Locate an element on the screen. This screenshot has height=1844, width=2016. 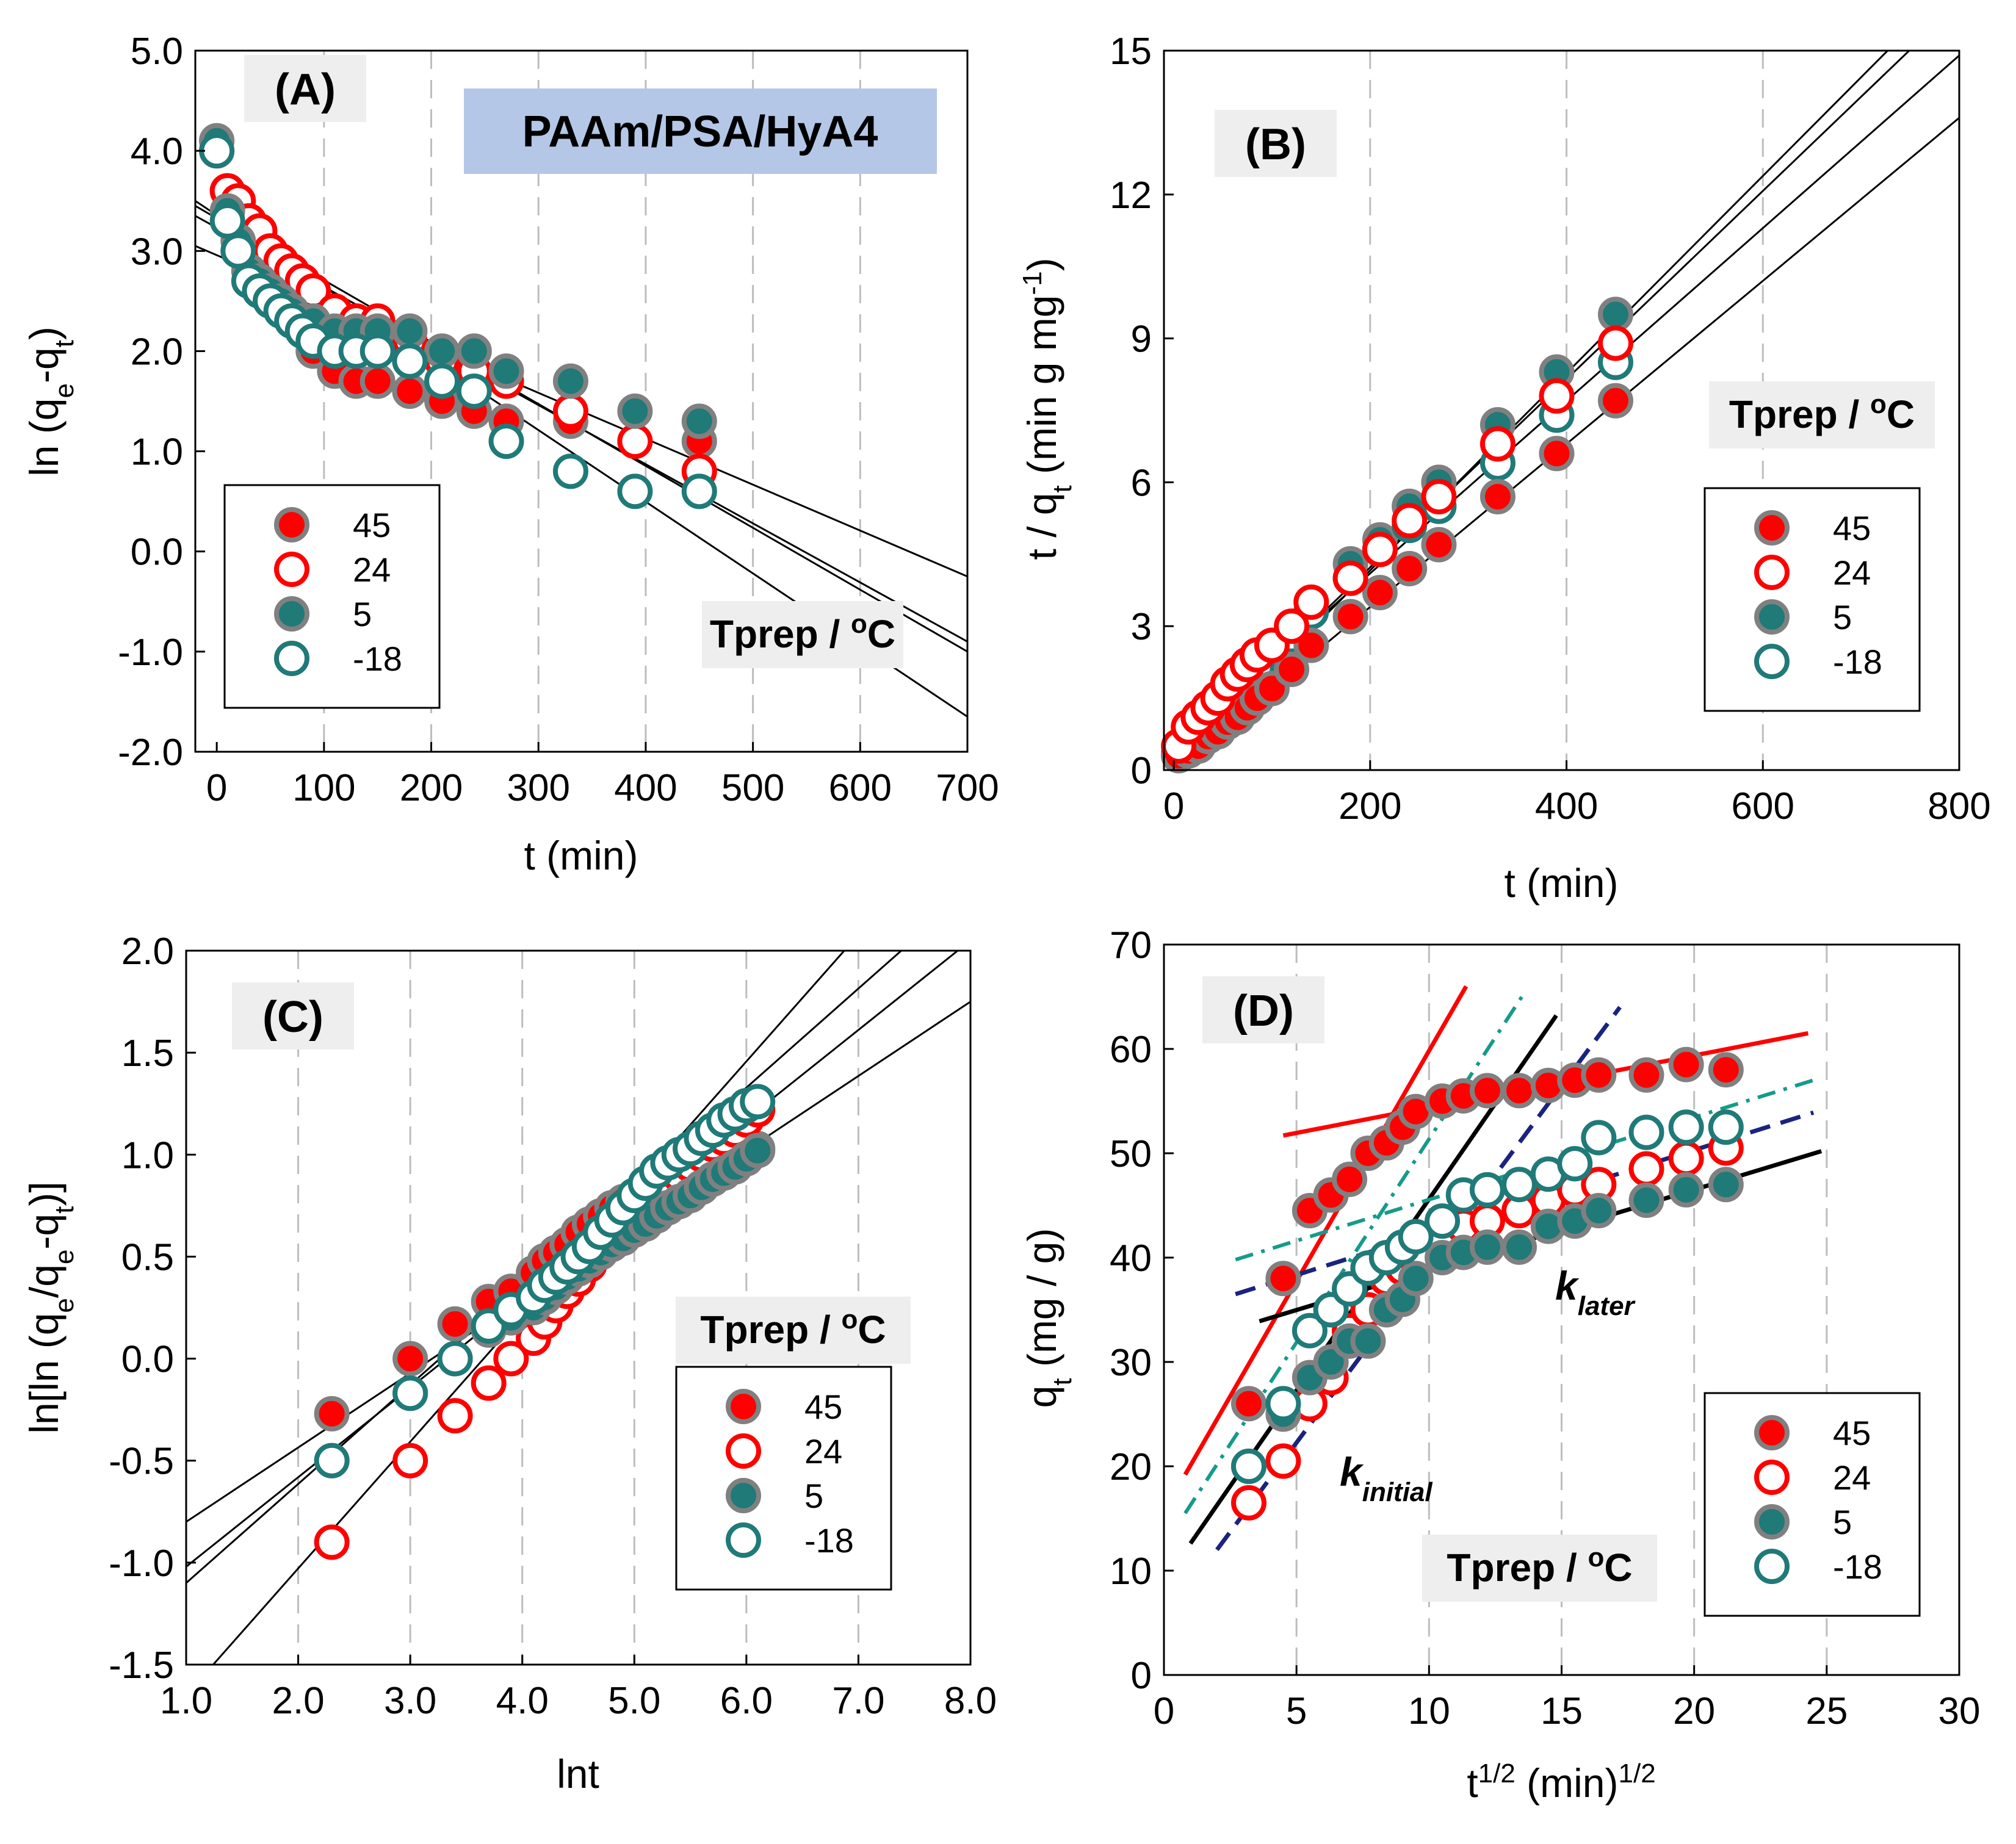
figure-title-bg is located at coordinates (701, 131).